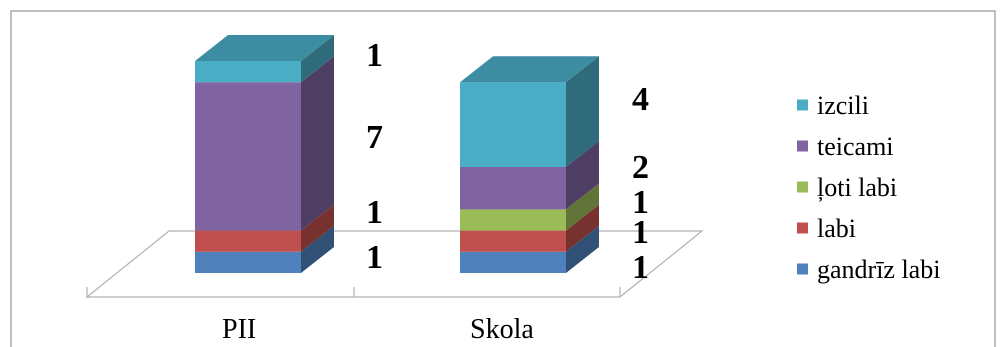 Image resolution: width=1001 pixels, height=347 pixels. What do you see at coordinates (802, 105) in the screenshot?
I see `legend-swatch-izcili` at bounding box center [802, 105].